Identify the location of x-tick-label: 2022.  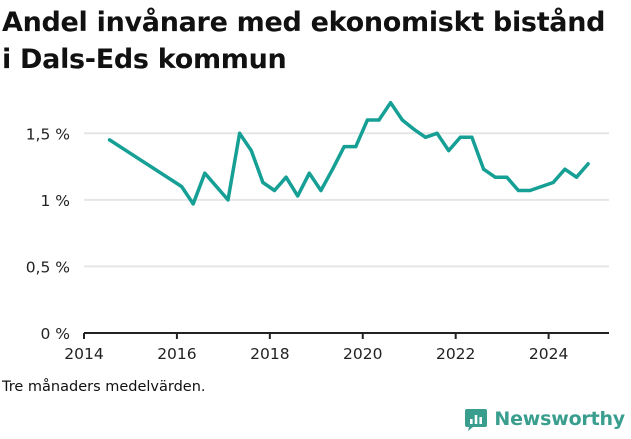
(455, 354).